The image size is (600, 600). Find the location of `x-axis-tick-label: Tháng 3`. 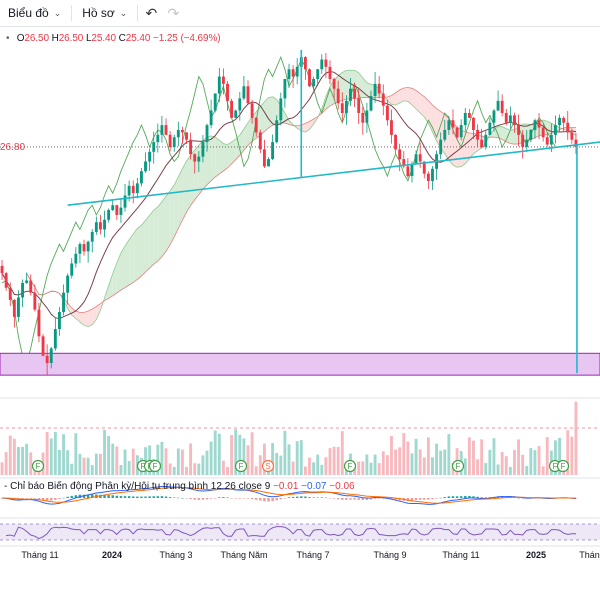

x-axis-tick-label: Tháng 3 is located at coordinates (176, 555).